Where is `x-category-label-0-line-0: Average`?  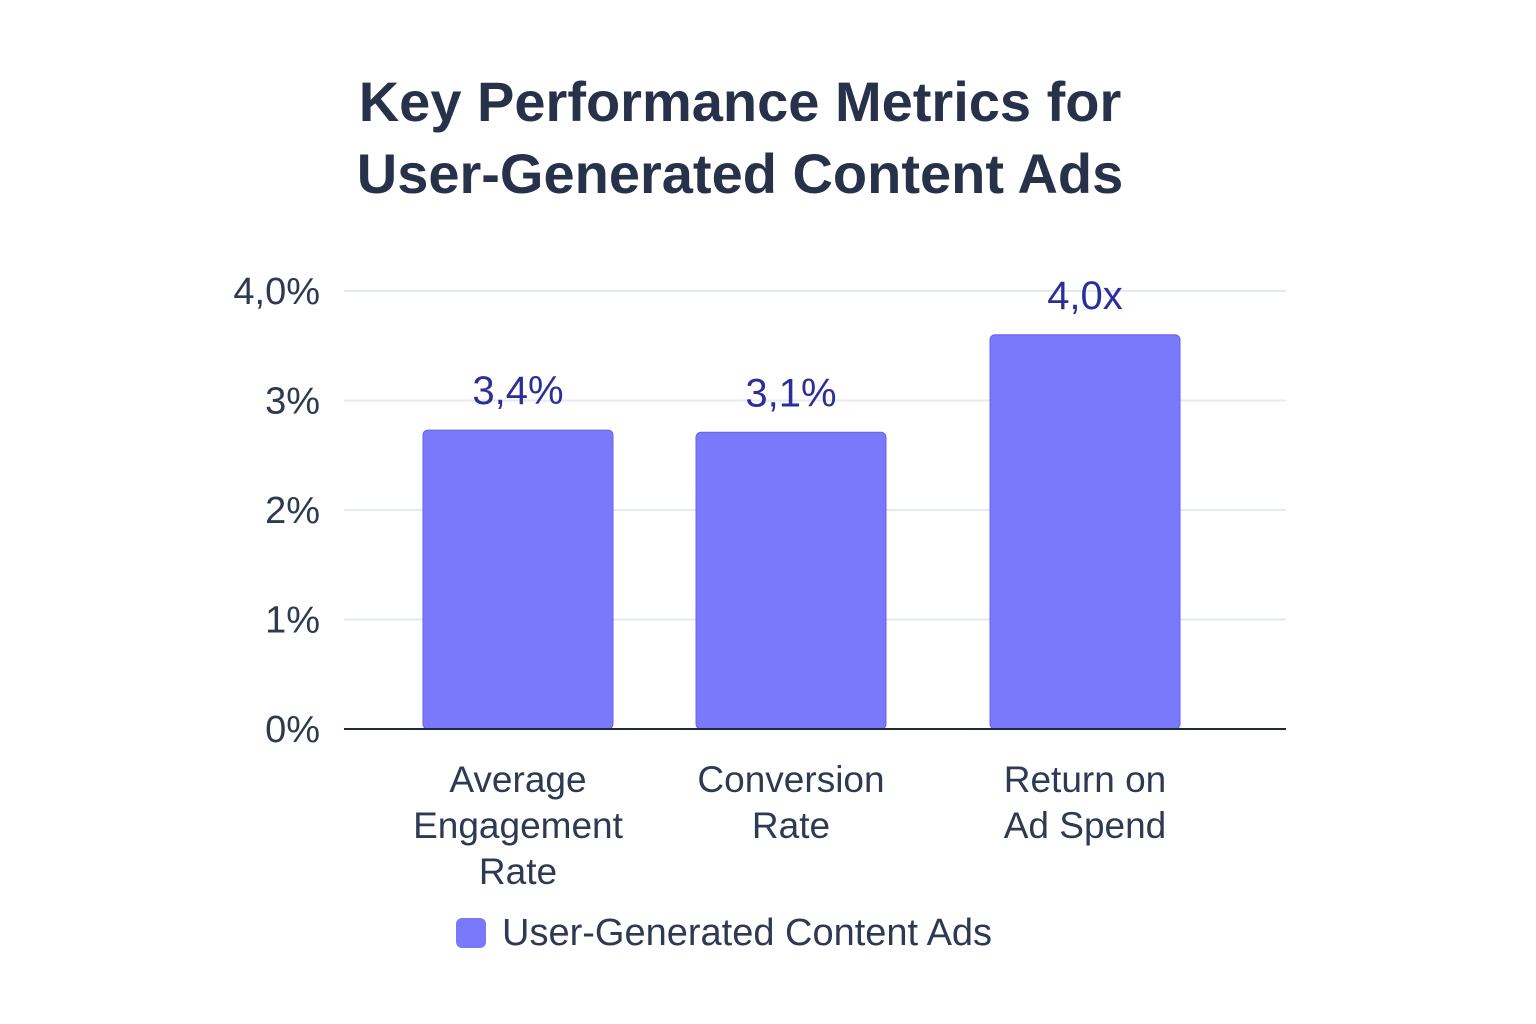
x-category-label-0-line-0: Average is located at coordinates (517, 779).